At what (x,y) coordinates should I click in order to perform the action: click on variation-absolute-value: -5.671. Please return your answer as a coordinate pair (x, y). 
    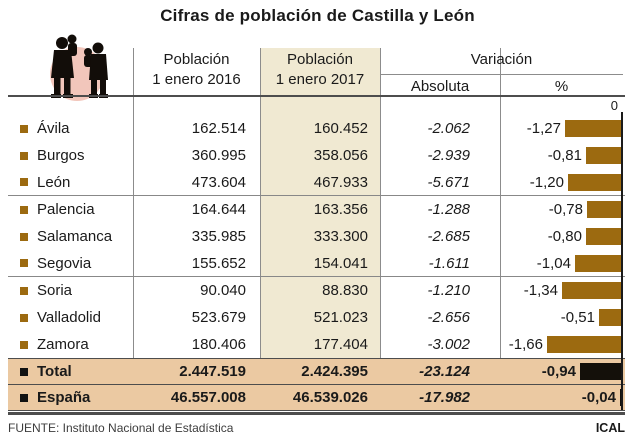
    Looking at the image, I should click on (448, 182).